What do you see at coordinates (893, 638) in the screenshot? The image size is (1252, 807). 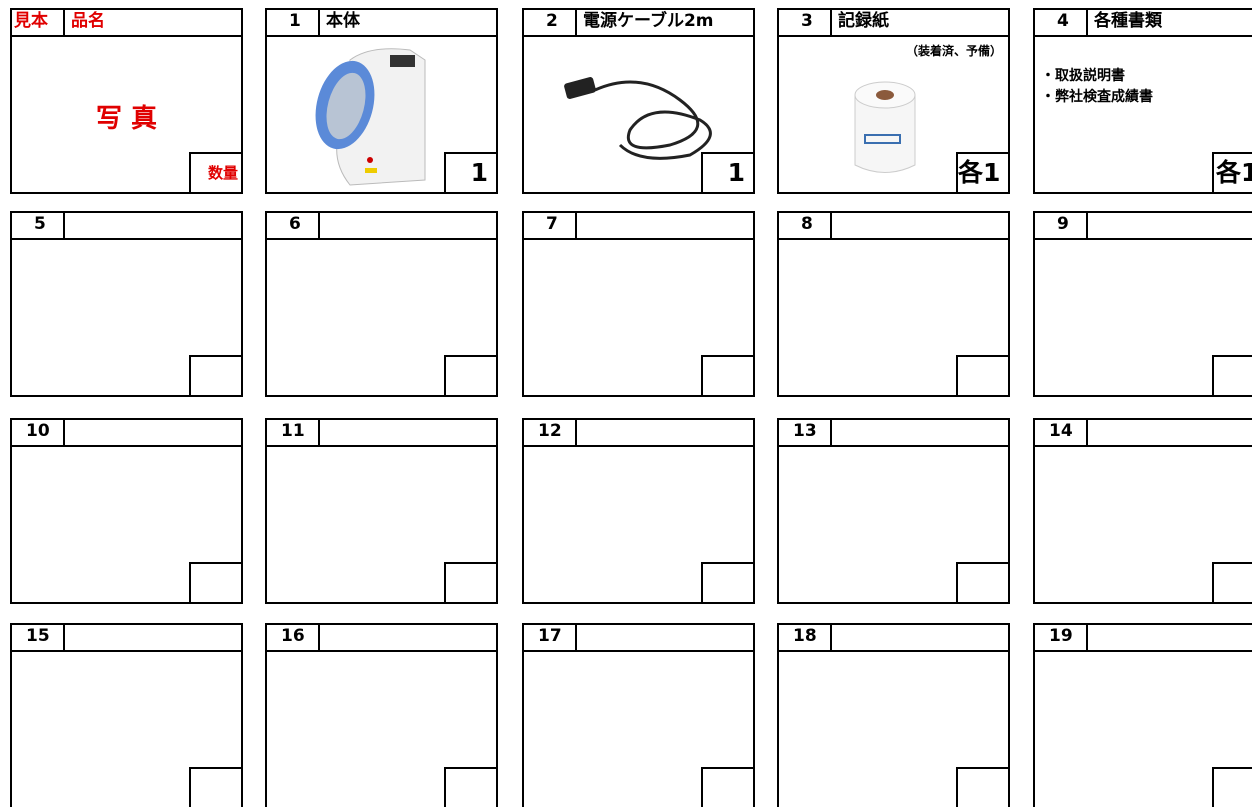 I see `card-header: 18` at bounding box center [893, 638].